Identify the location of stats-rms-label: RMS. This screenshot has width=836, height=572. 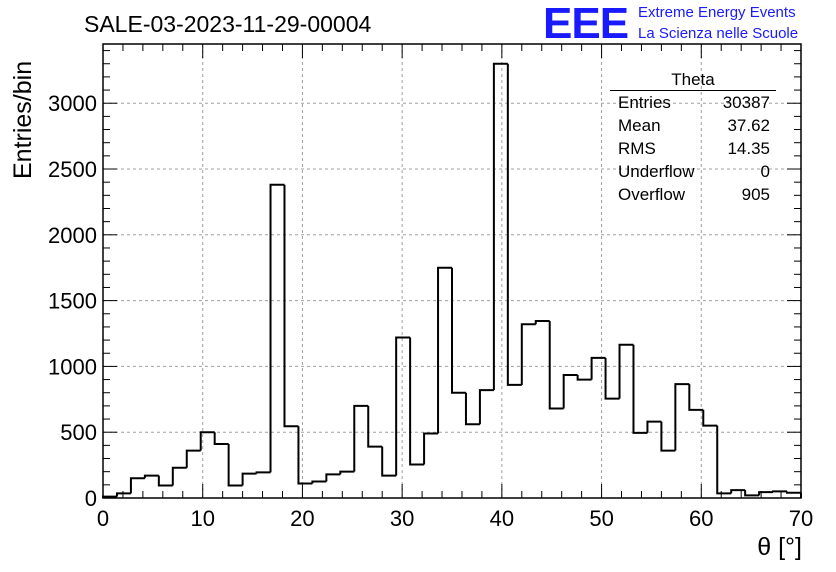
(637, 148).